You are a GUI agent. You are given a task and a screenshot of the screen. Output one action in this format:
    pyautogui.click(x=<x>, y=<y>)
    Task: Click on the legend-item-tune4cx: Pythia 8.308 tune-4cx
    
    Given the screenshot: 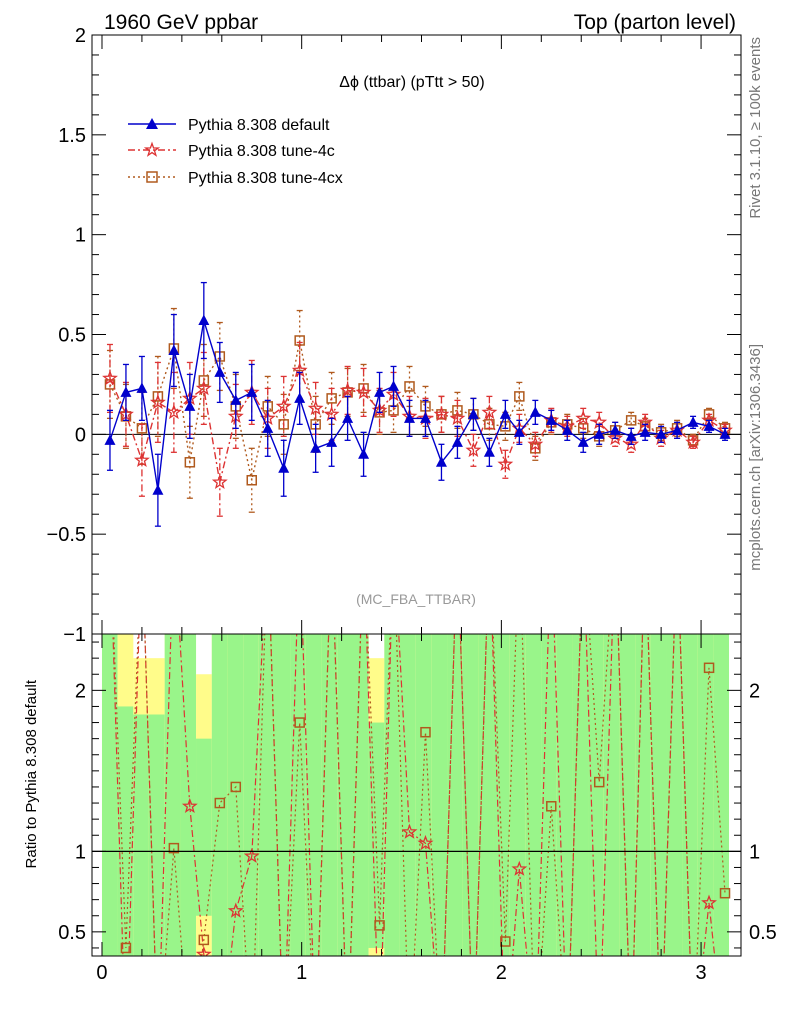 What is the action you would take?
    pyautogui.click(x=235, y=178)
    